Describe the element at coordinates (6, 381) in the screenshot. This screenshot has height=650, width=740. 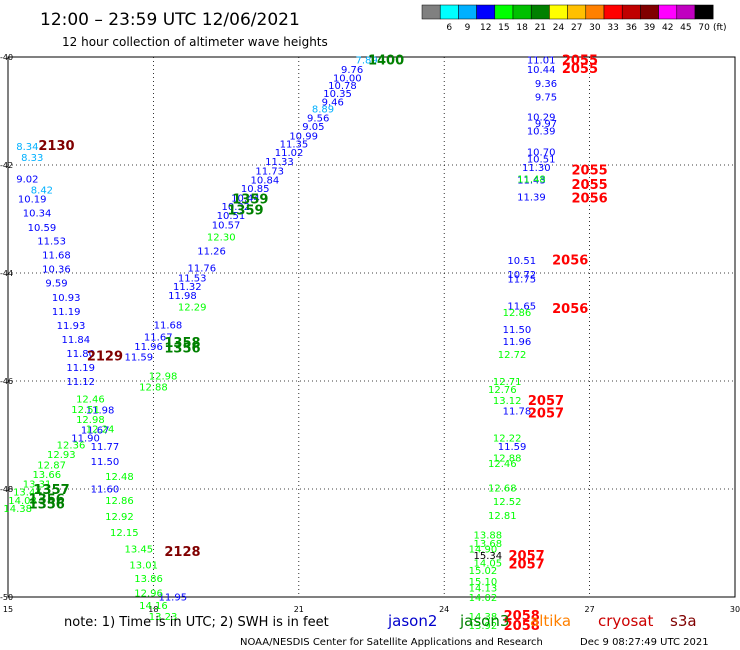
I see `y-tick-label: -46` at that location.